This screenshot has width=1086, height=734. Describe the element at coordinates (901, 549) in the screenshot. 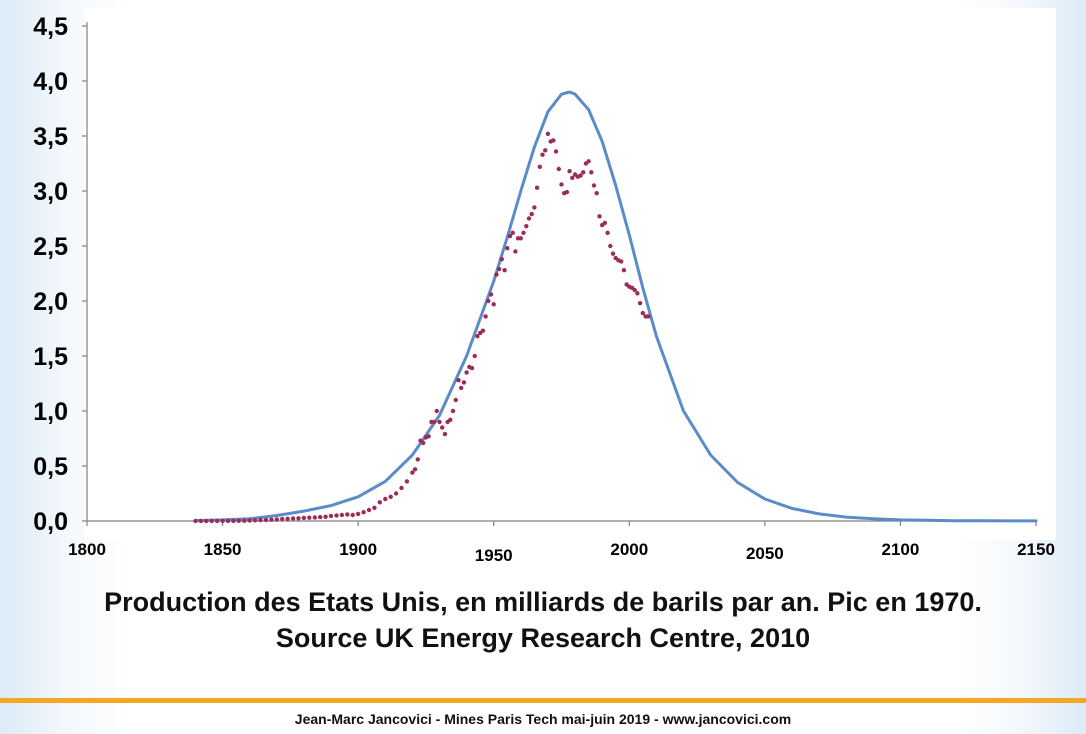

I see `x-tick-label: 2100` at that location.